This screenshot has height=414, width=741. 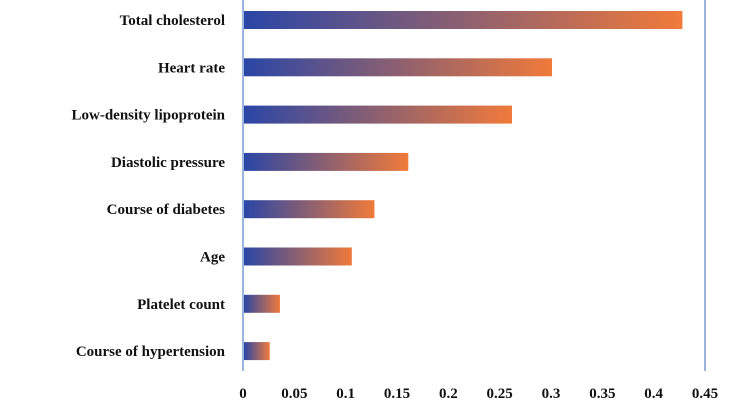 I want to click on x-tick-label: 0.2, so click(x=448, y=394).